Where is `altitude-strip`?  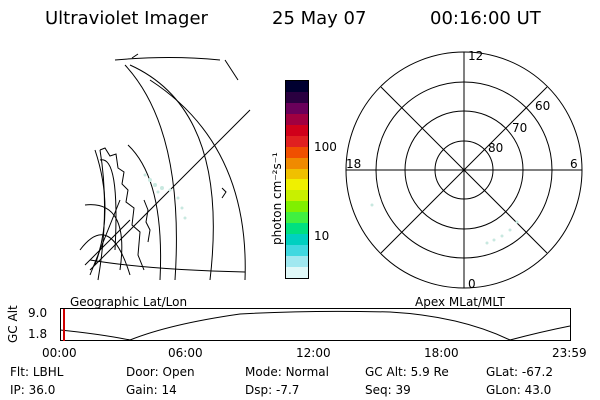 altitude-strip is located at coordinates (315, 324).